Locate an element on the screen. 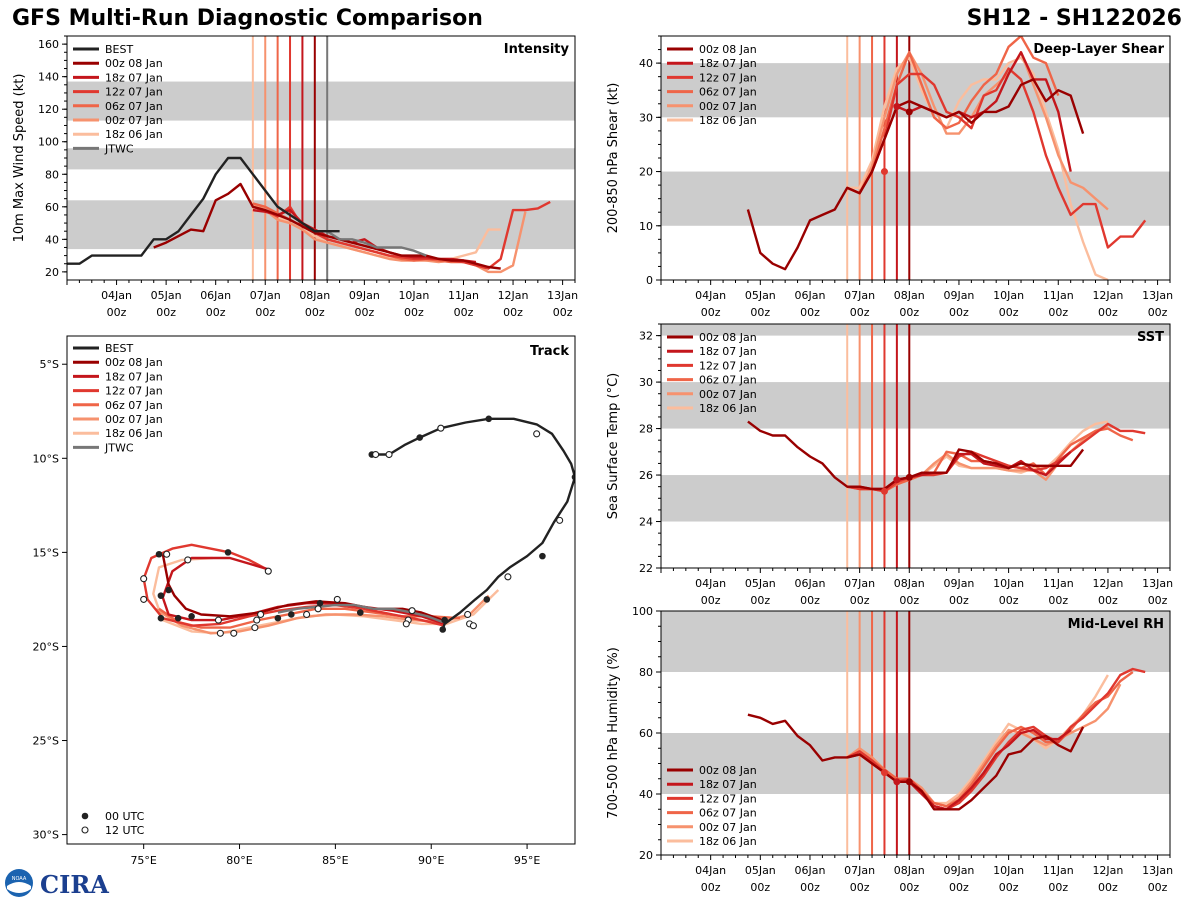  series-line-jtwc is located at coordinates (370, 243).